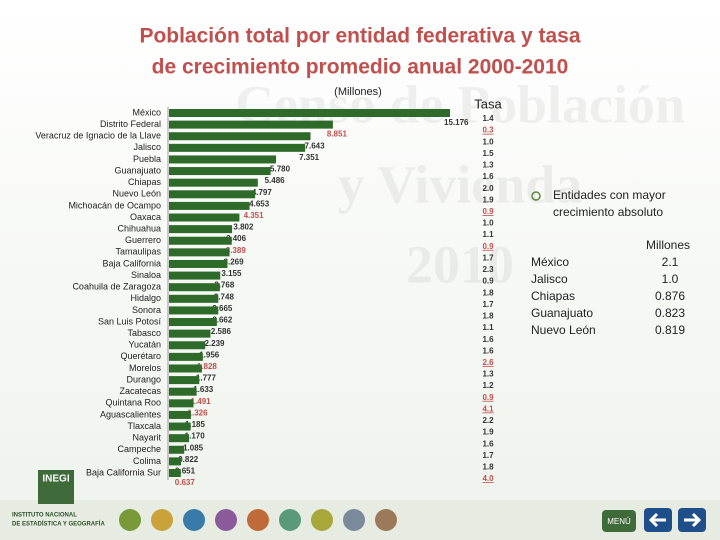 The height and width of the screenshot is (540, 720). Describe the element at coordinates (693, 520) in the screenshot. I see `next-arrow` at that location.